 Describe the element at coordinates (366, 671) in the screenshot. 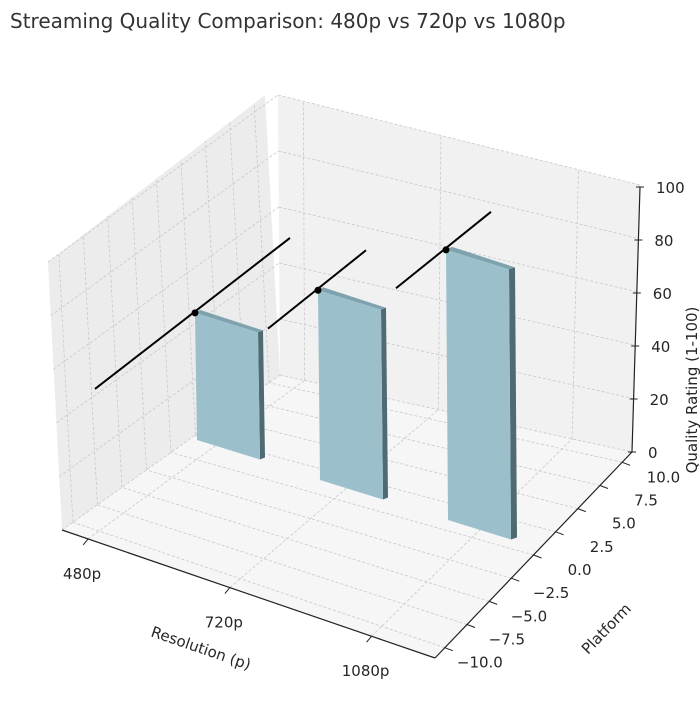

I see `x-tick-label: 1080p` at that location.